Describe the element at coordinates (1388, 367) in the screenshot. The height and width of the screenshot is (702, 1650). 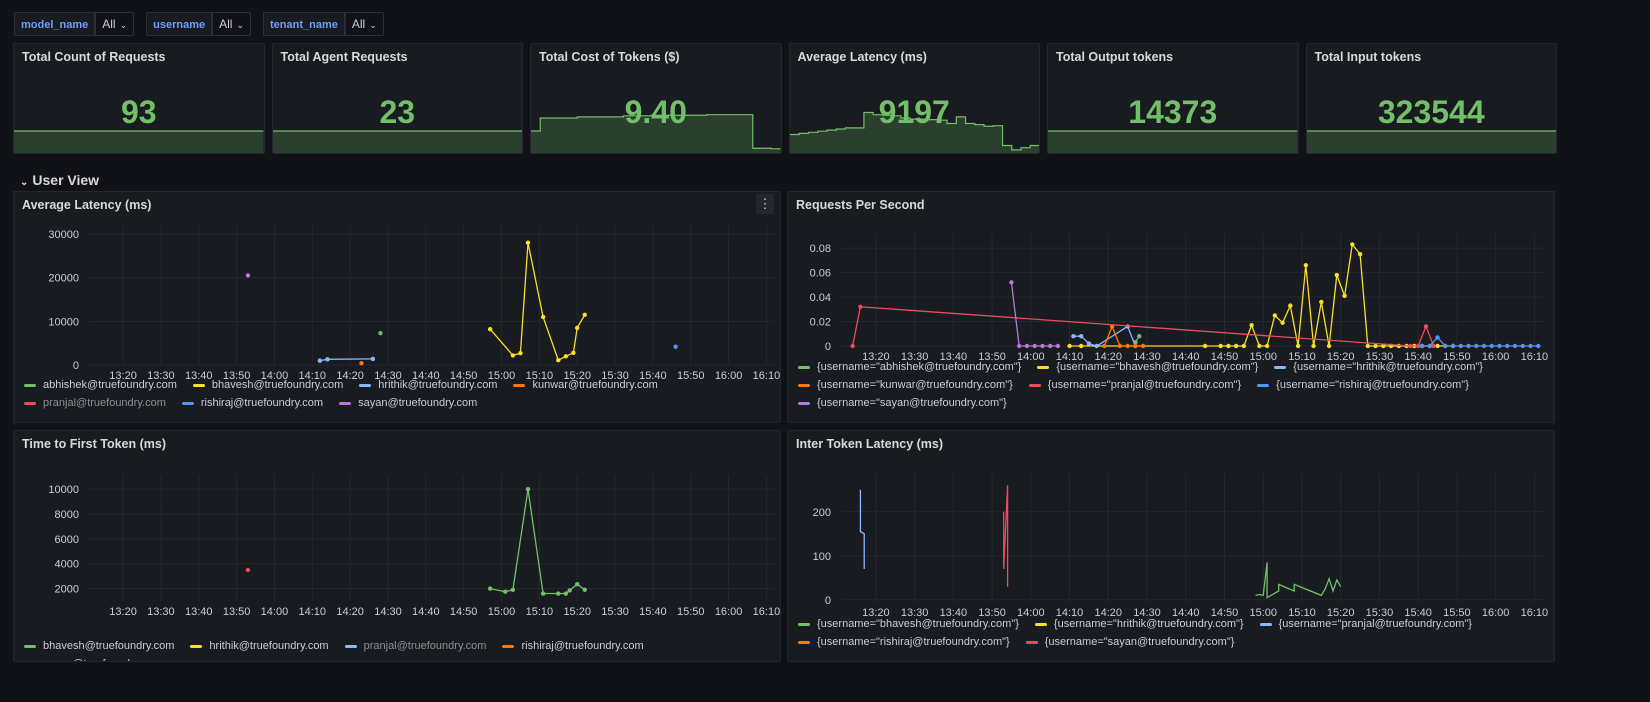
I see `legend-label: {username="hrithik@truefoundry.com"}` at that location.